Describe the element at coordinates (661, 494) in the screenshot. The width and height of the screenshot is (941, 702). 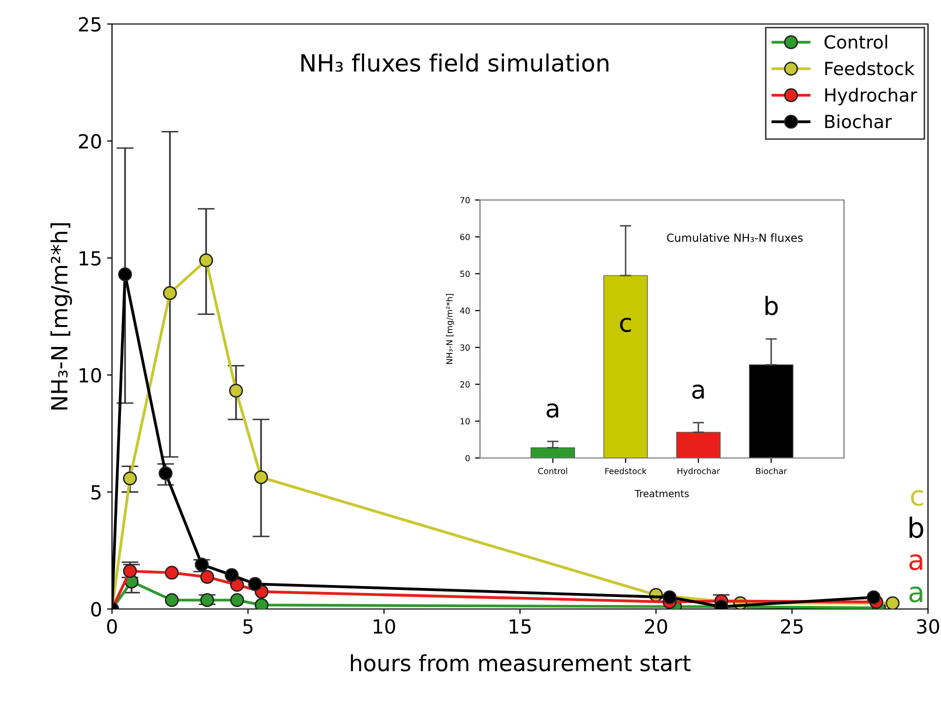
I see `x-axis-title: Treatments` at that location.